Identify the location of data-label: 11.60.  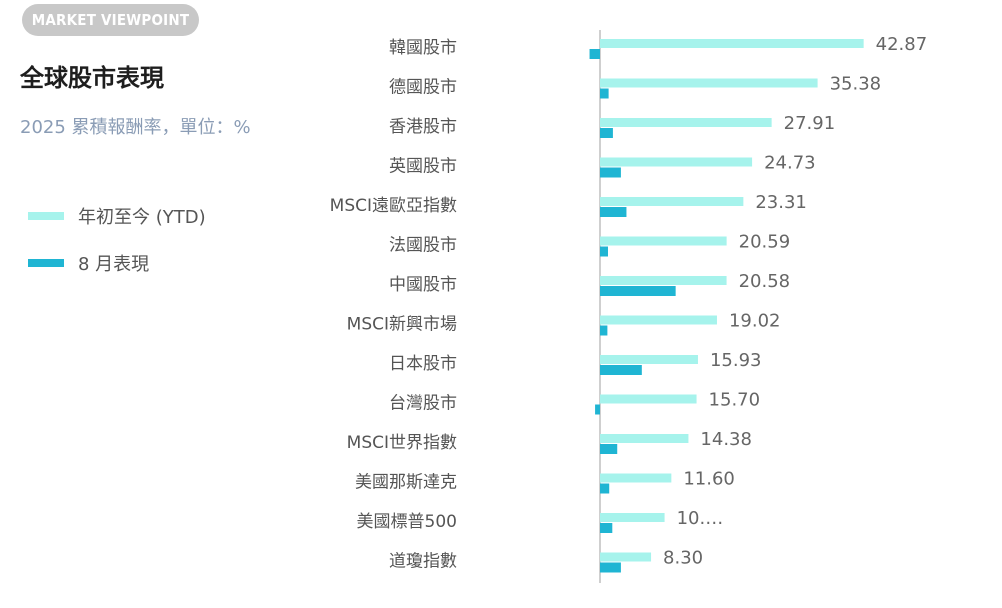
(709, 479).